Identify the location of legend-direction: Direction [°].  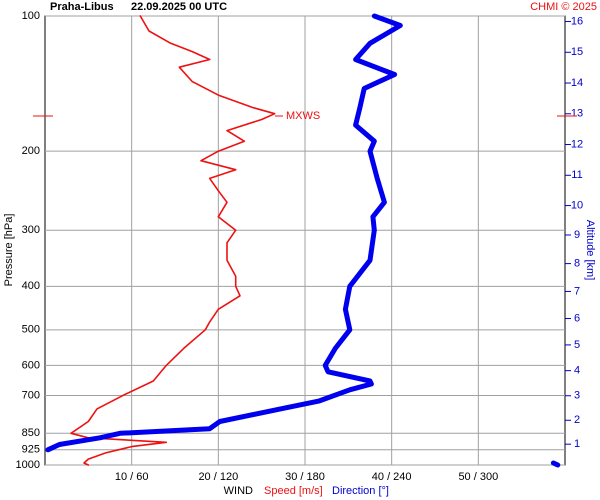
(360, 491).